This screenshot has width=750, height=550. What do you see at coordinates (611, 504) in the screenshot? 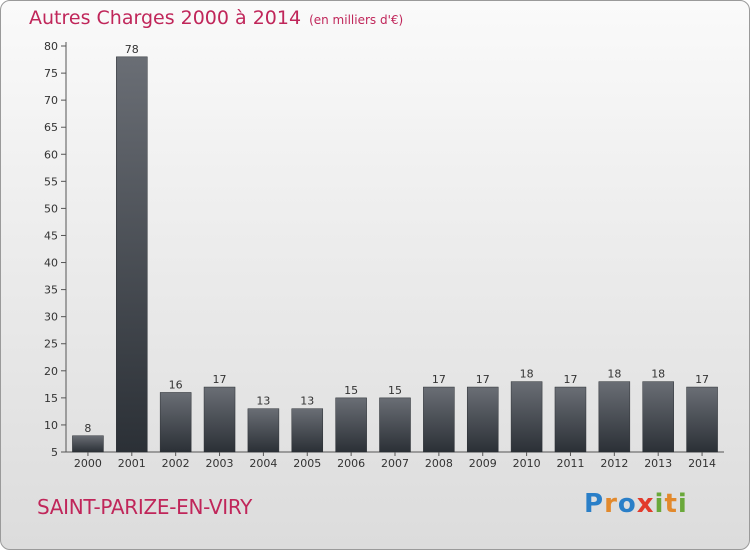
I see `logo-letter: r` at bounding box center [611, 504].